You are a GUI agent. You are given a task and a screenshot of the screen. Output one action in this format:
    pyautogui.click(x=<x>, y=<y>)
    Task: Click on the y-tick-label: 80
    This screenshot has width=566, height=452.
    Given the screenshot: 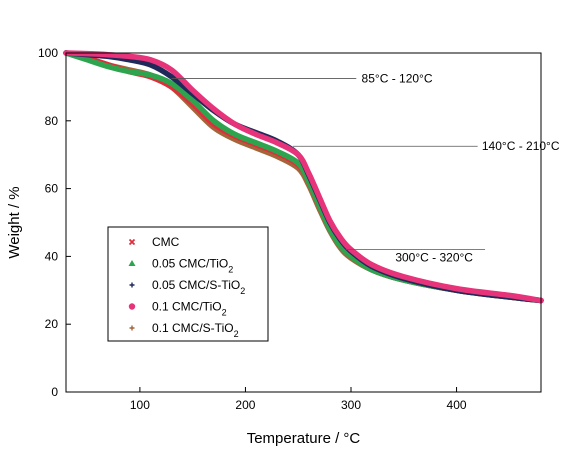 What is the action you would take?
    pyautogui.click(x=52, y=121)
    